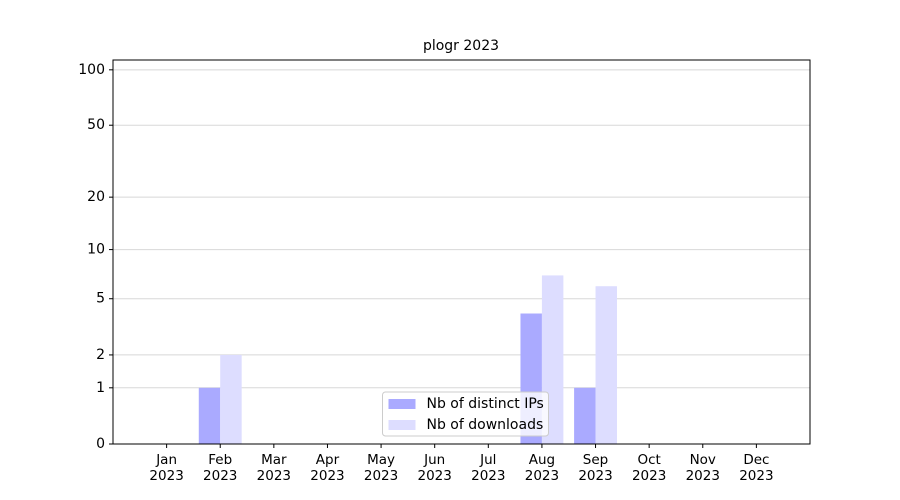 Image resolution: width=900 pixels, height=500 pixels. What do you see at coordinates (166, 468) in the screenshot?
I see `x-tick-label: Jan 2023` at bounding box center [166, 468].